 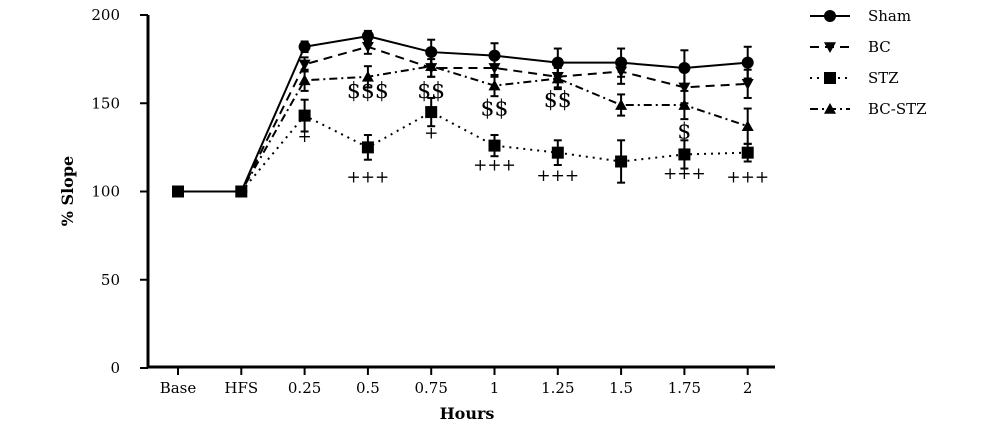 I want to click on x-tick-label: 1.25, so click(x=557, y=388).